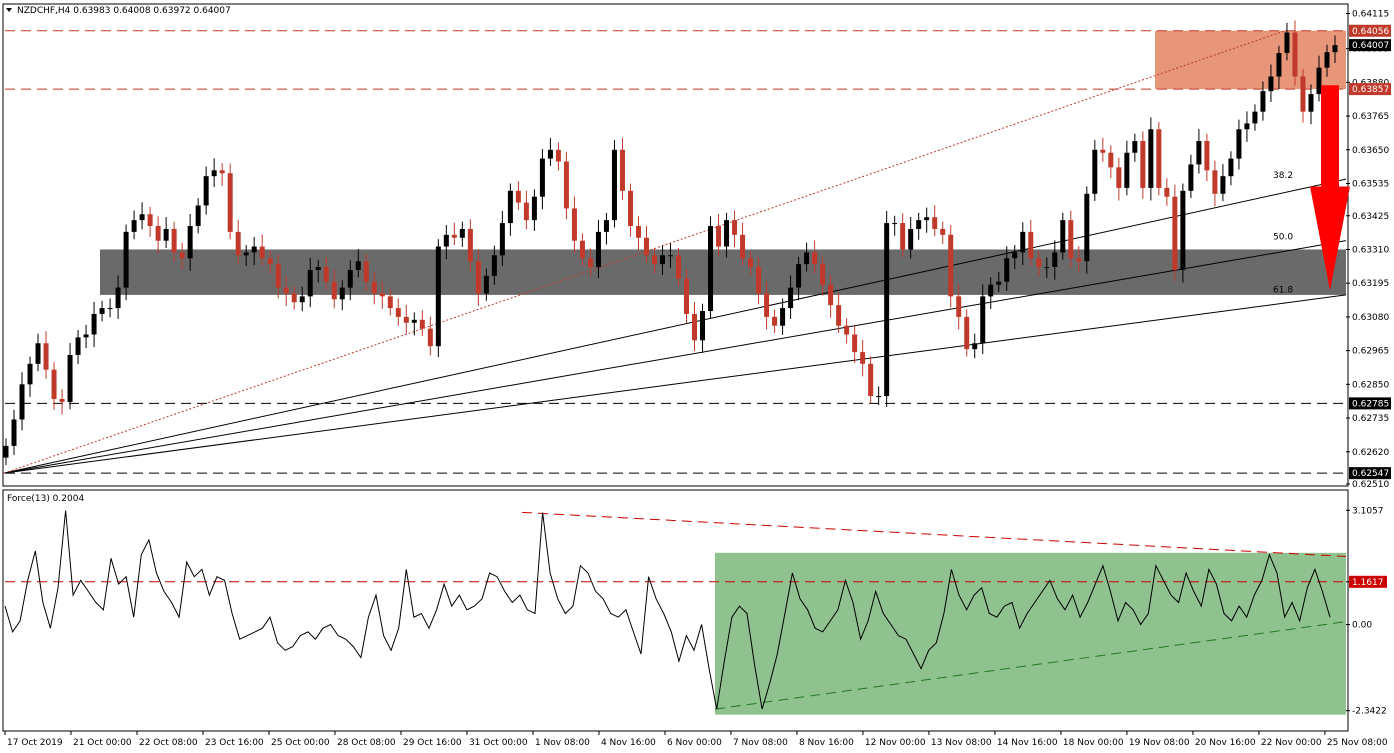  Describe the element at coordinates (1370, 404) in the screenshot. I see `level-tag-label: 0.62785` at that location.